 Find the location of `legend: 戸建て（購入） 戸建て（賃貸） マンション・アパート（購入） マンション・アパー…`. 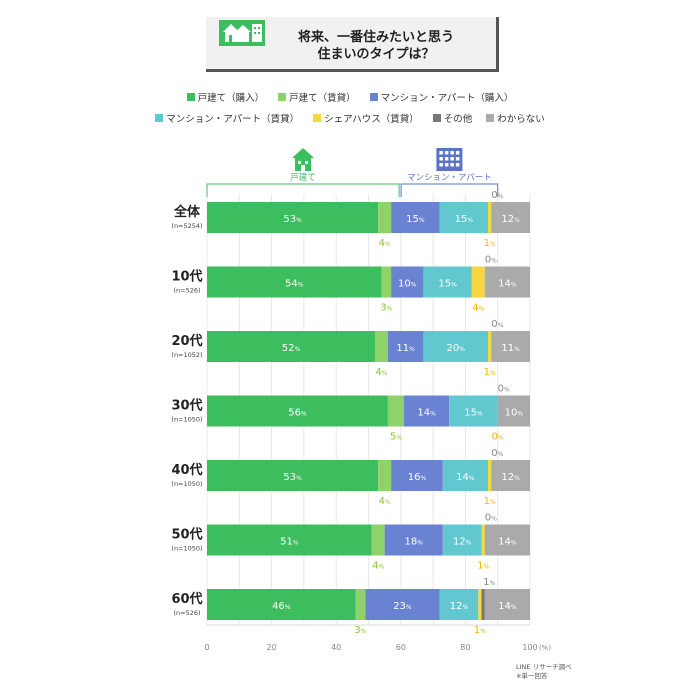

legend: 戸建て（購入） 戸建て（賃貸） マンション・アパート（購入） マンション・アパー… is located at coordinates (350, 111).